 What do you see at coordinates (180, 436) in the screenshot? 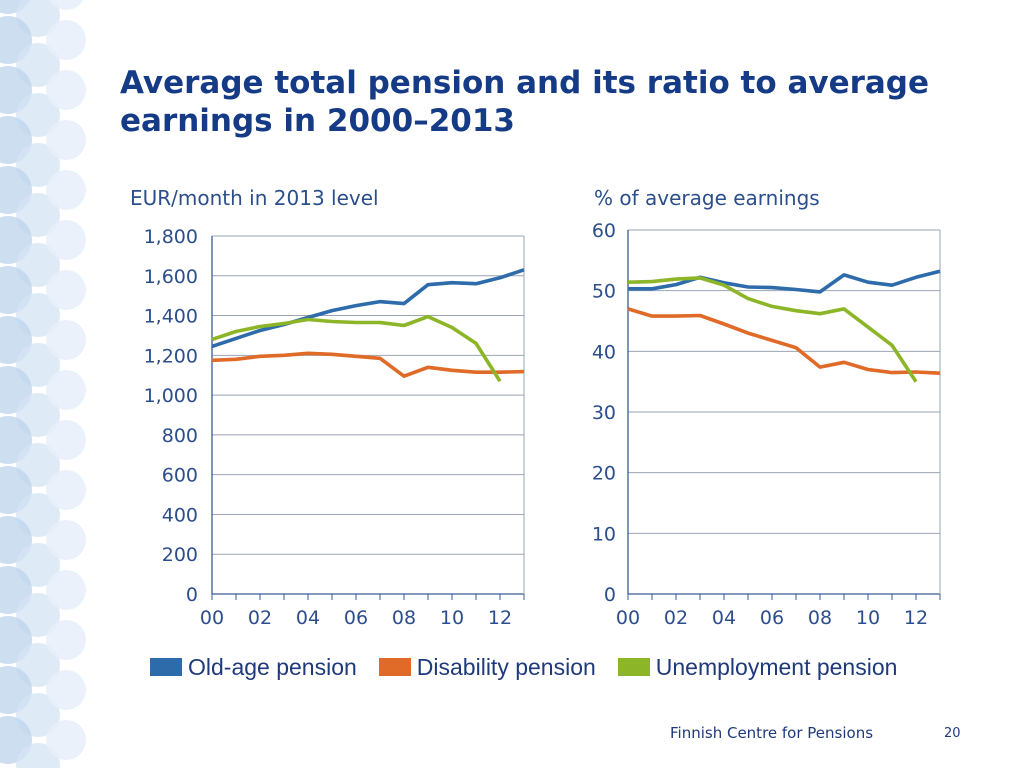
I see `y-tick-label: 800` at bounding box center [180, 436].